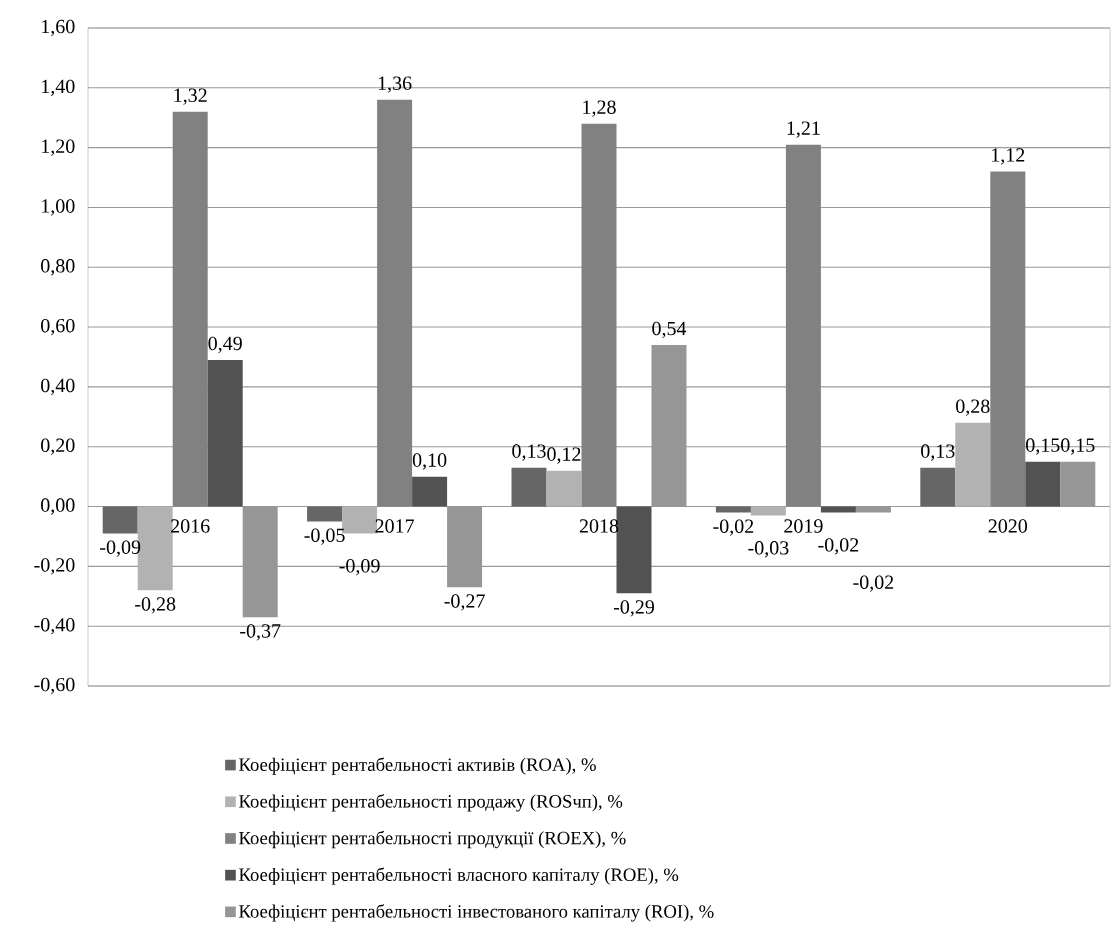 The image size is (1111, 936). I want to click on data-label: -0,37, so click(260, 632).